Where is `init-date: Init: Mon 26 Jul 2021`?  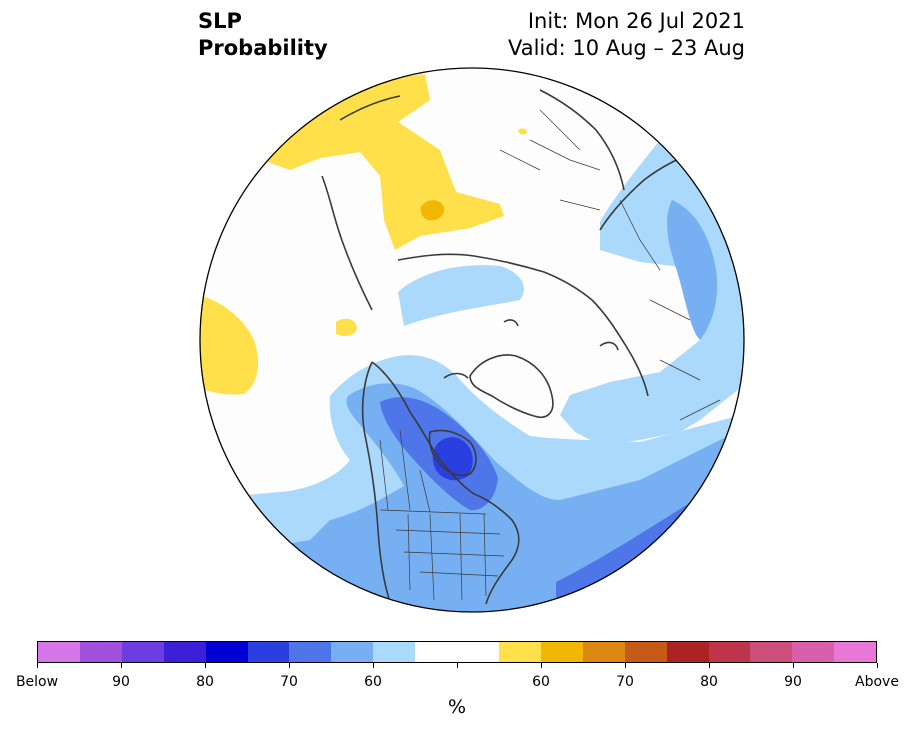 init-date: Init: Mon 26 Jul 2021 is located at coordinates (636, 21).